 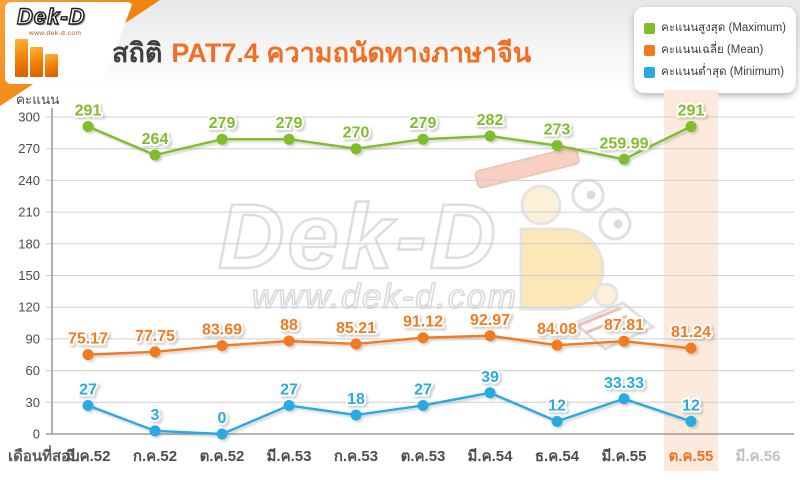 I want to click on svg-text: 90, so click(x=33, y=338).